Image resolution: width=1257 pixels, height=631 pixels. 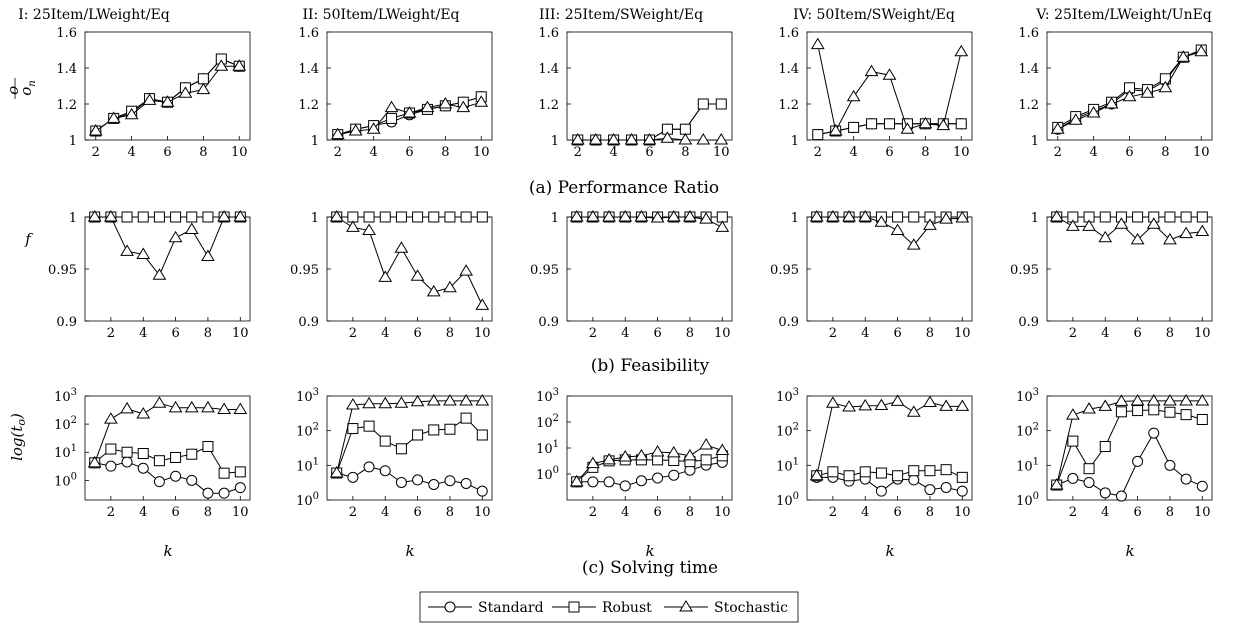 What do you see at coordinates (304, 270) in the screenshot?
I see `y-tick-label: 0.95` at bounding box center [304, 270].